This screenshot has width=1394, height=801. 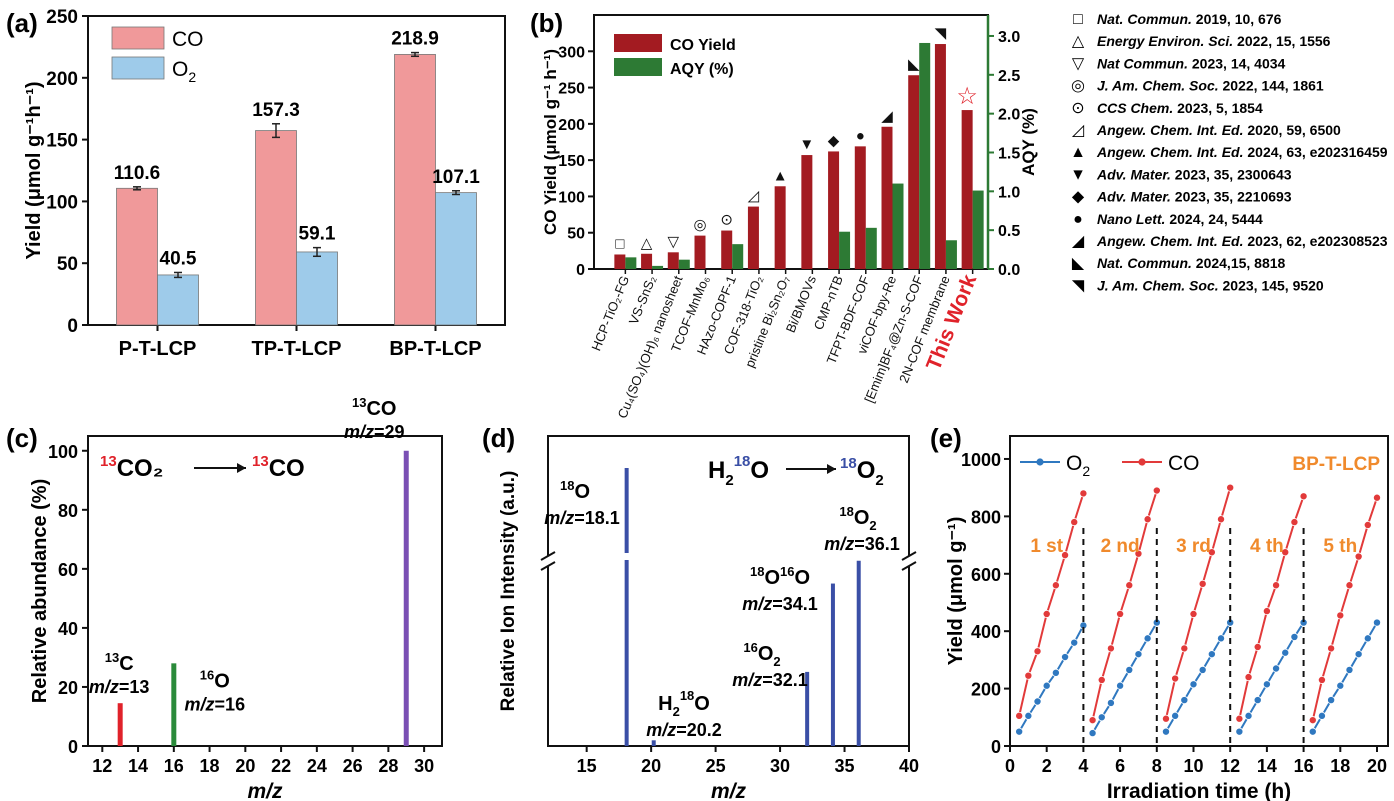 I want to click on y-axis-label-b: CO Yield (μmol g⁻¹ h⁻¹), so click(x=550, y=142).